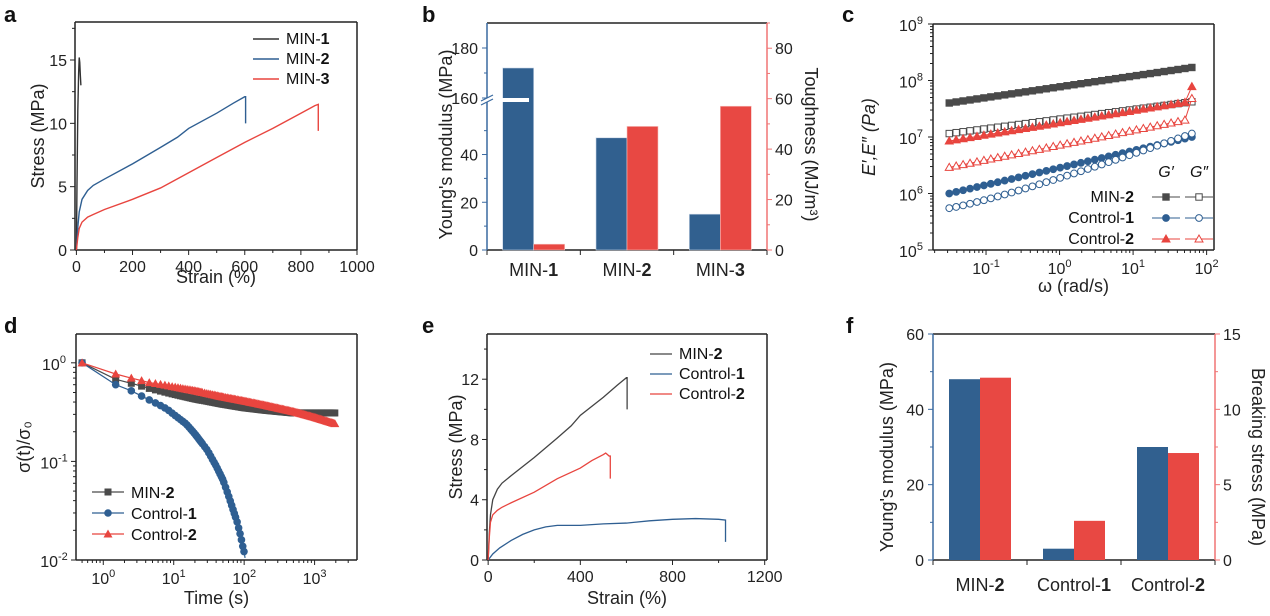  Describe the element at coordinates (474, 440) in the screenshot. I see `y-tick-label: 8` at that location.